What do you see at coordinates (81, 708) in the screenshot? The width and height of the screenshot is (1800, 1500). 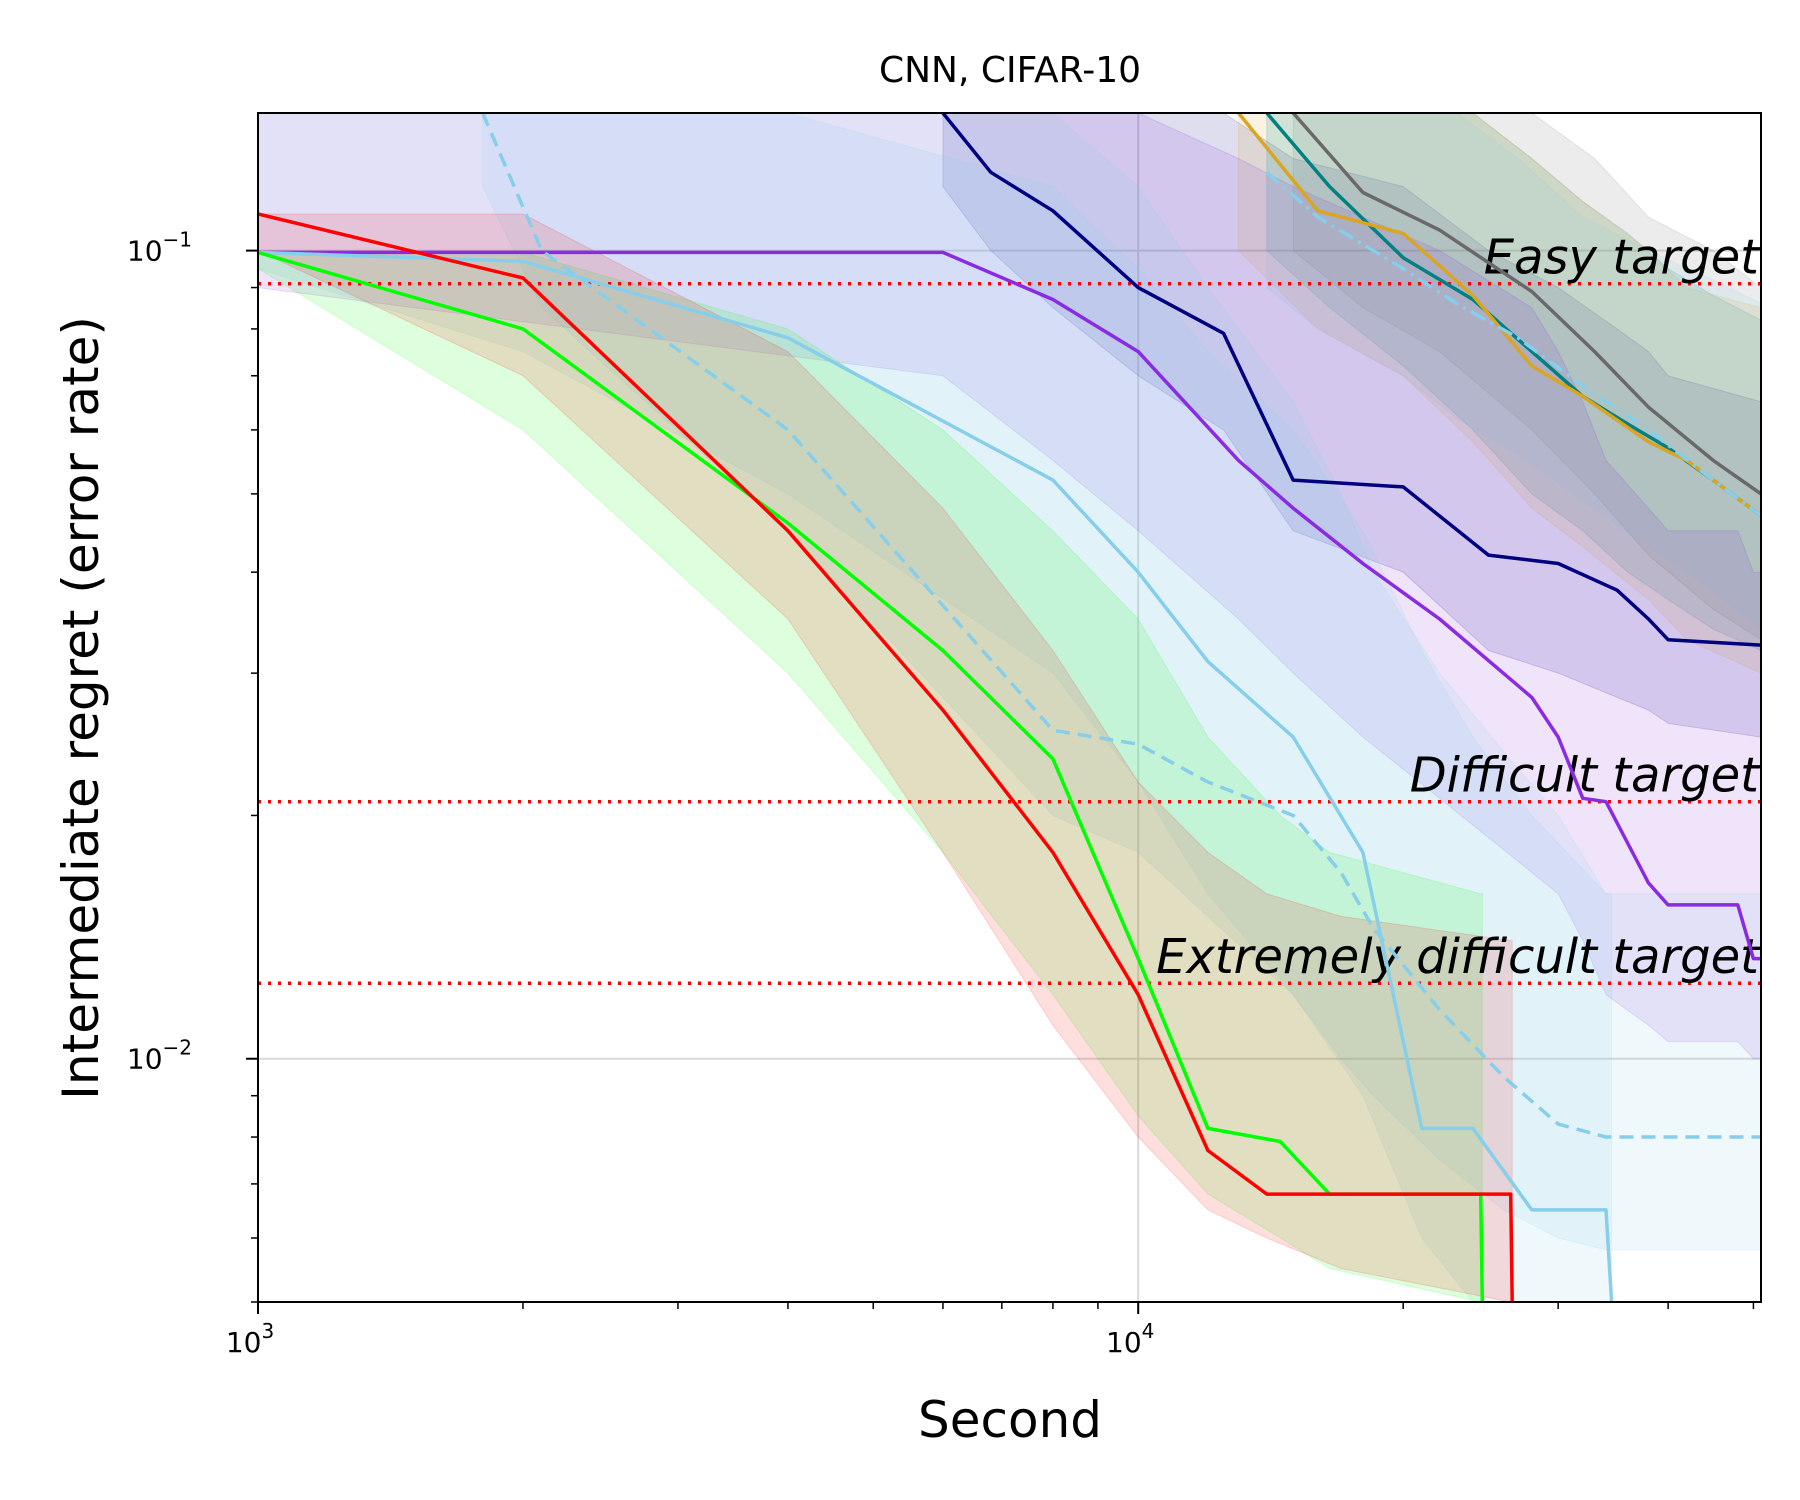 I see `y-axis-label: Intermediate regret (error rate)` at bounding box center [81, 708].